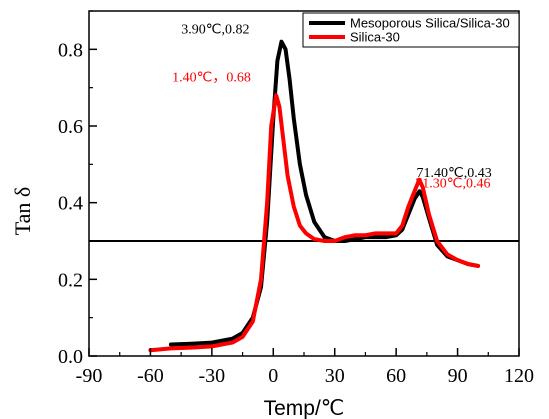 The height and width of the screenshot is (419, 549). What do you see at coordinates (215, 30) in the screenshot?
I see `annotation-label: 3.90℃,0.82` at bounding box center [215, 30].